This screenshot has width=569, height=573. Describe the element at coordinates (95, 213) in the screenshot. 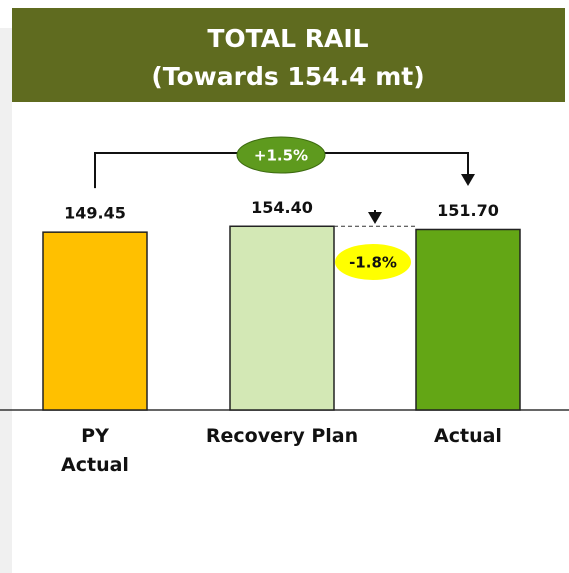

I see `value-label: 149.45` at that location.